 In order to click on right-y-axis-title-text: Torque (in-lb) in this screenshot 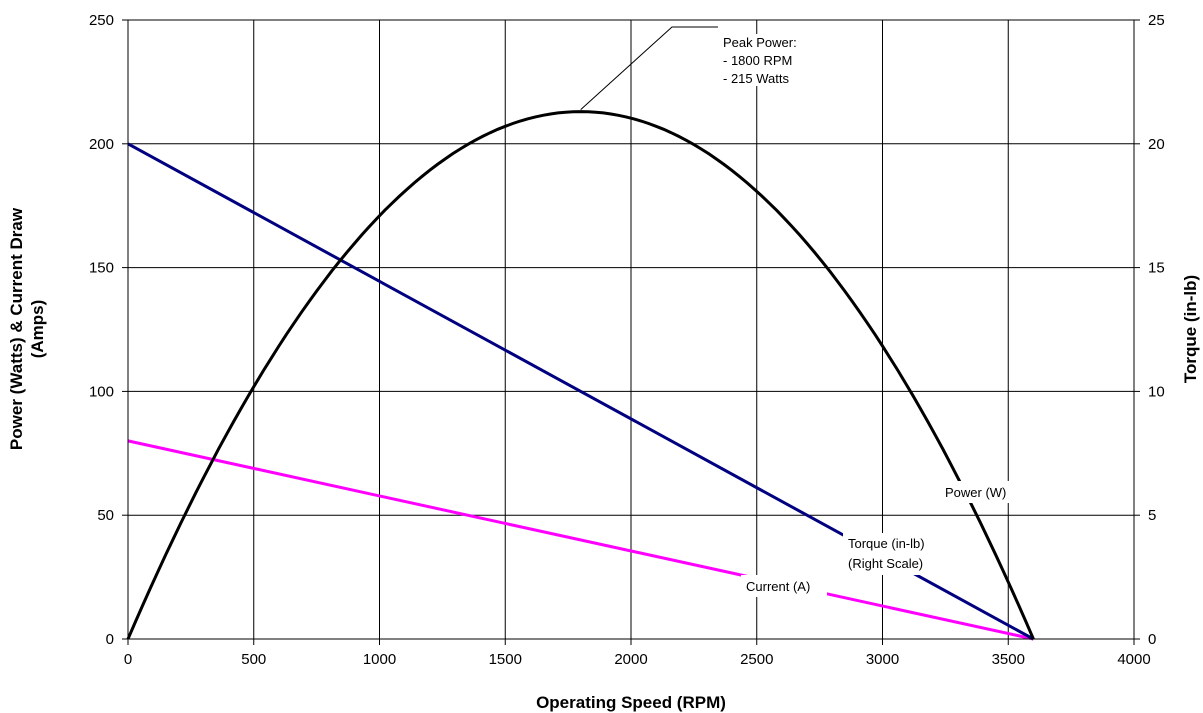, I will do `click(1190, 329)`.